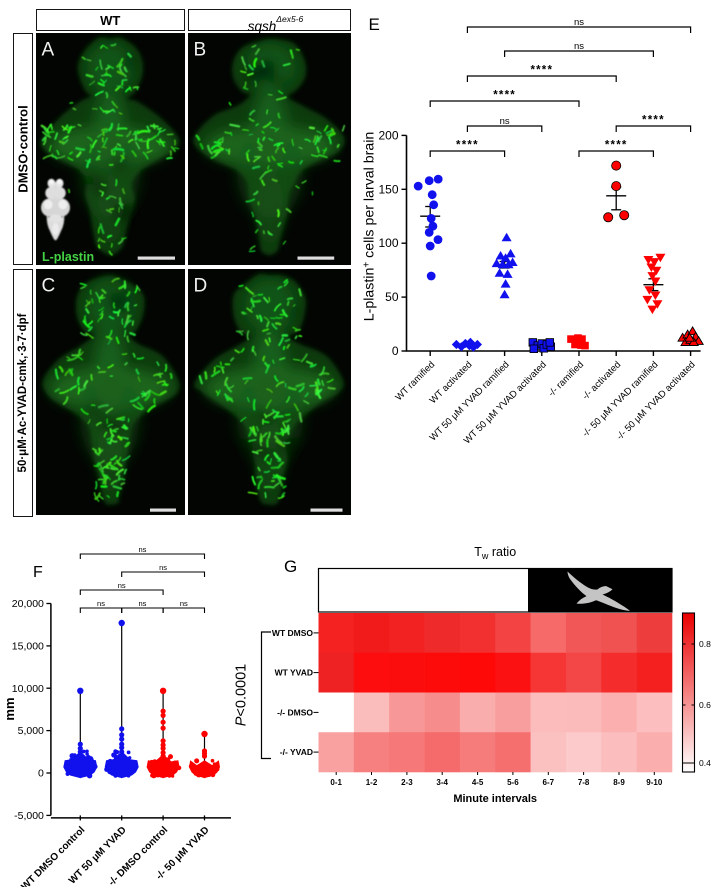 The image size is (723, 887). I want to click on svg-text: -/- DMSO, so click(295, 712).